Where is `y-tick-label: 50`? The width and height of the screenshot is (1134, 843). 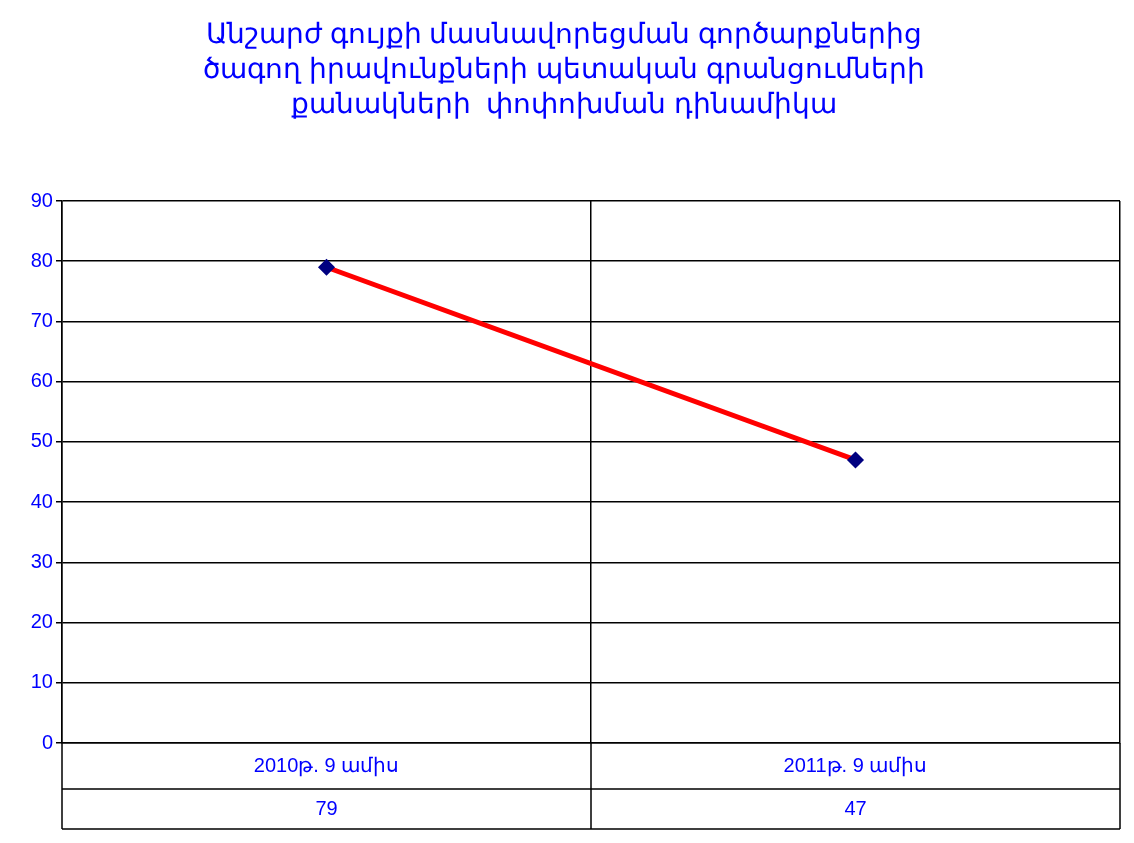 y-tick-label: 50 is located at coordinates (41, 440).